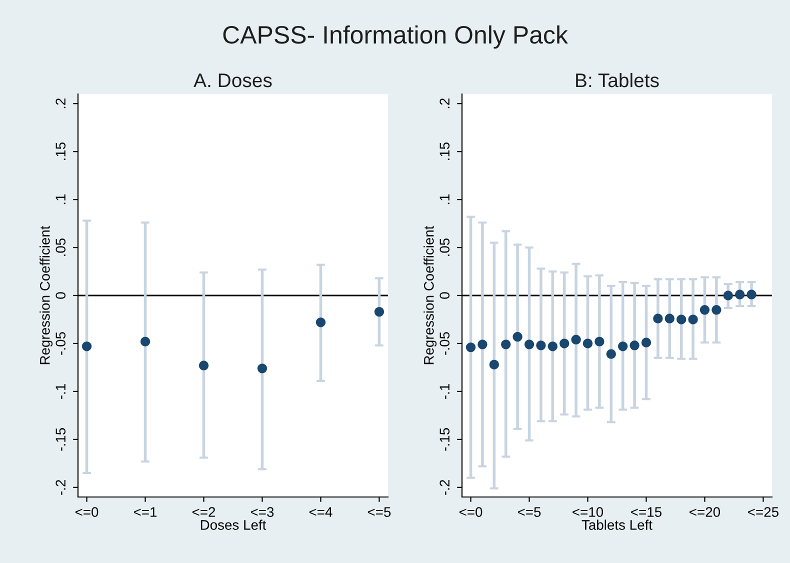 The image size is (790, 563). Describe the element at coordinates (233, 81) in the screenshot. I see `chart-title: A. Doses` at that location.